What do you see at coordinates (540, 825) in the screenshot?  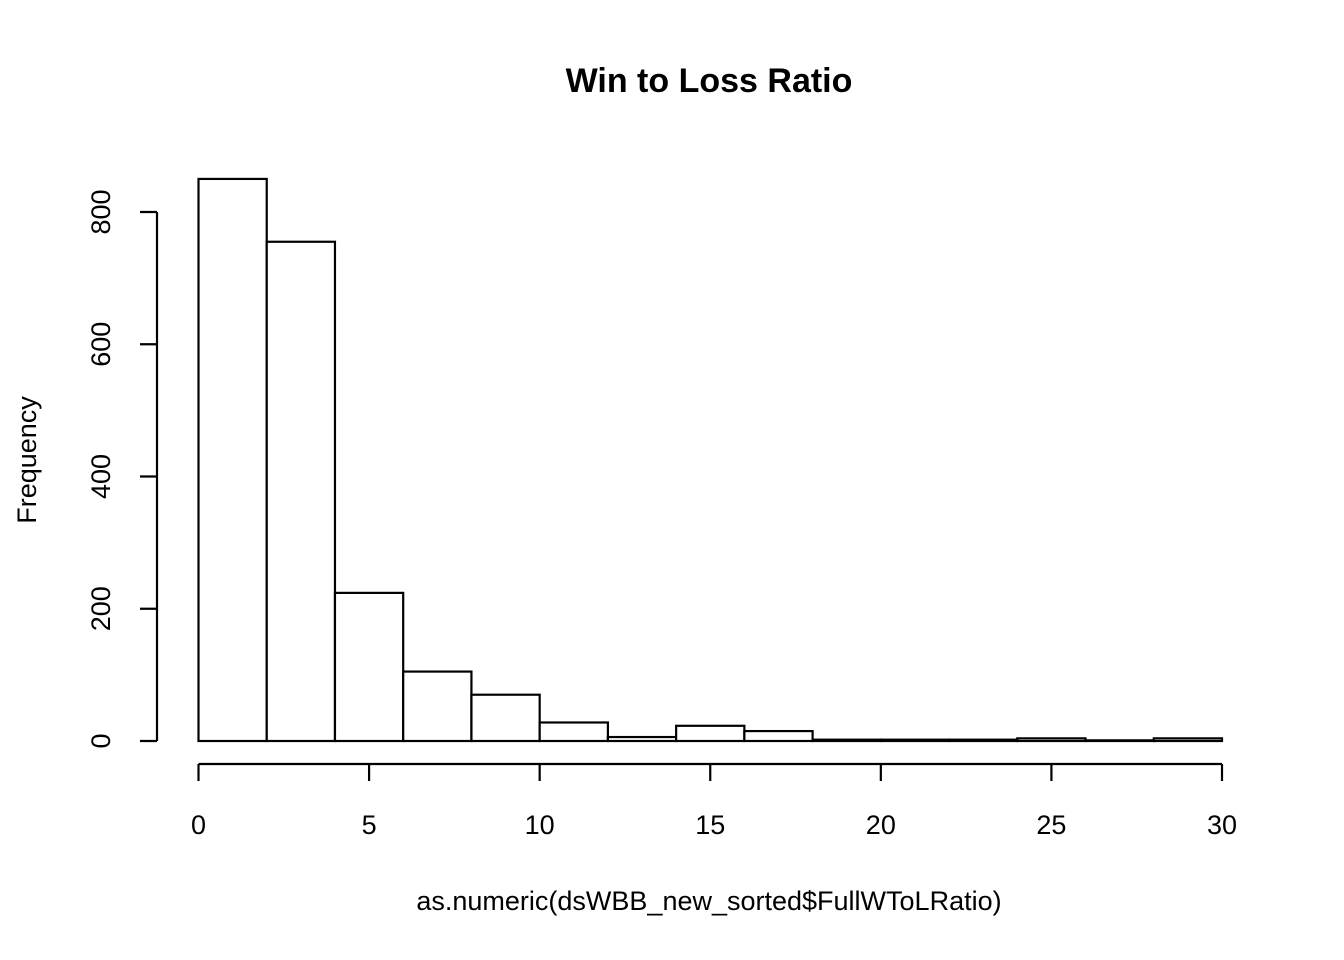 I see `x-tick-label: 10` at bounding box center [540, 825].